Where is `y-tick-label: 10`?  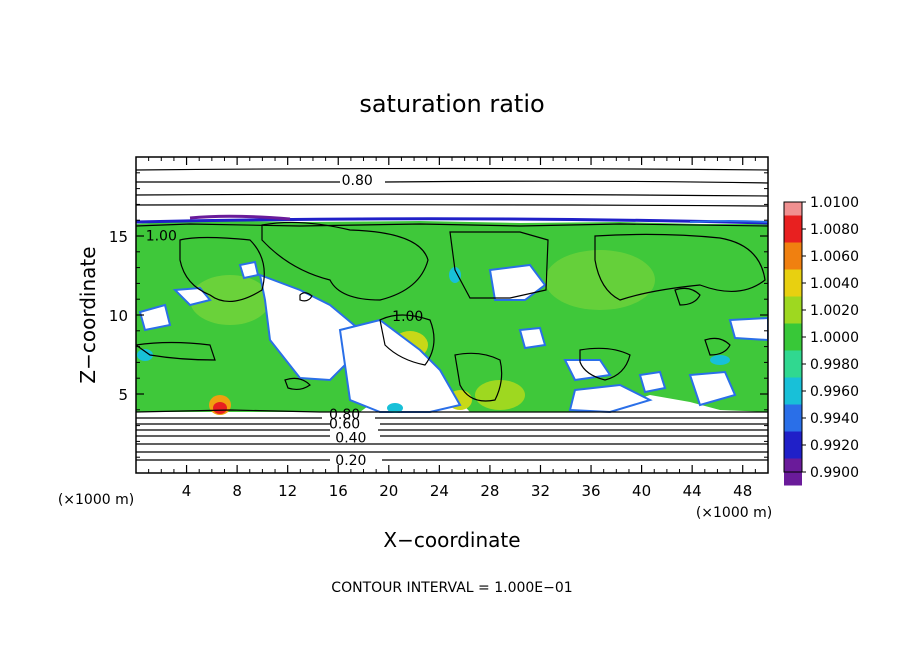 y-tick-label: 10 is located at coordinates (118, 316).